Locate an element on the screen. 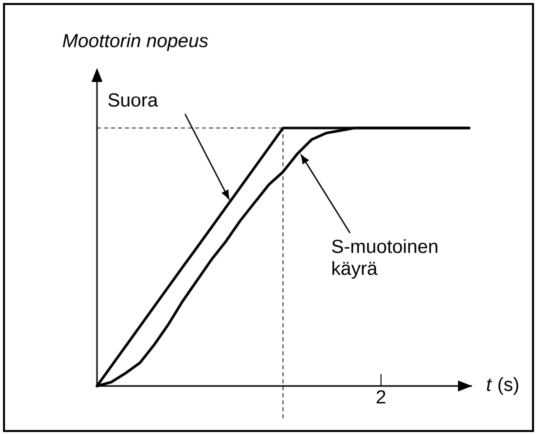 Image resolution: width=537 pixels, height=435 pixels. x-axis-title: t (s) is located at coordinates (502, 386).